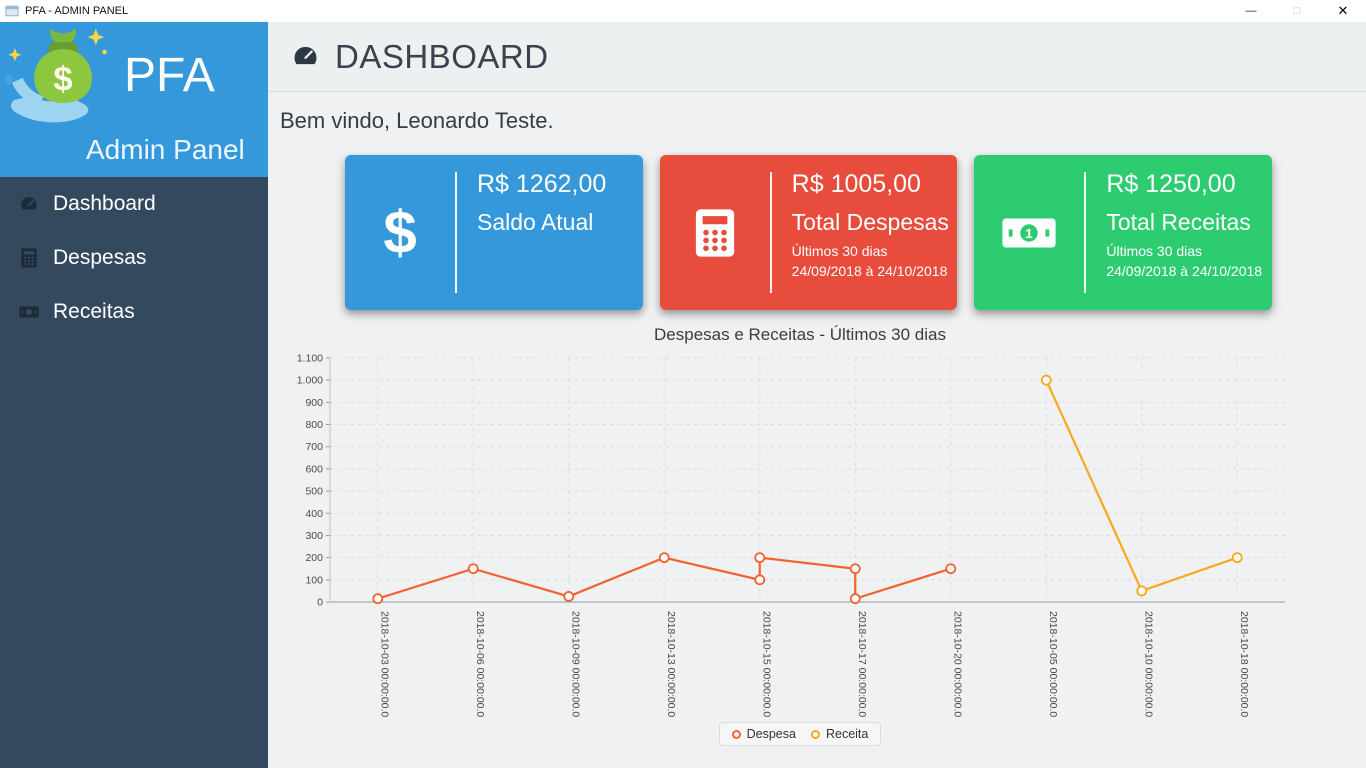 The width and height of the screenshot is (1366, 768). I want to click on brand-header: $ PFA Admin Panel, so click(134, 99).